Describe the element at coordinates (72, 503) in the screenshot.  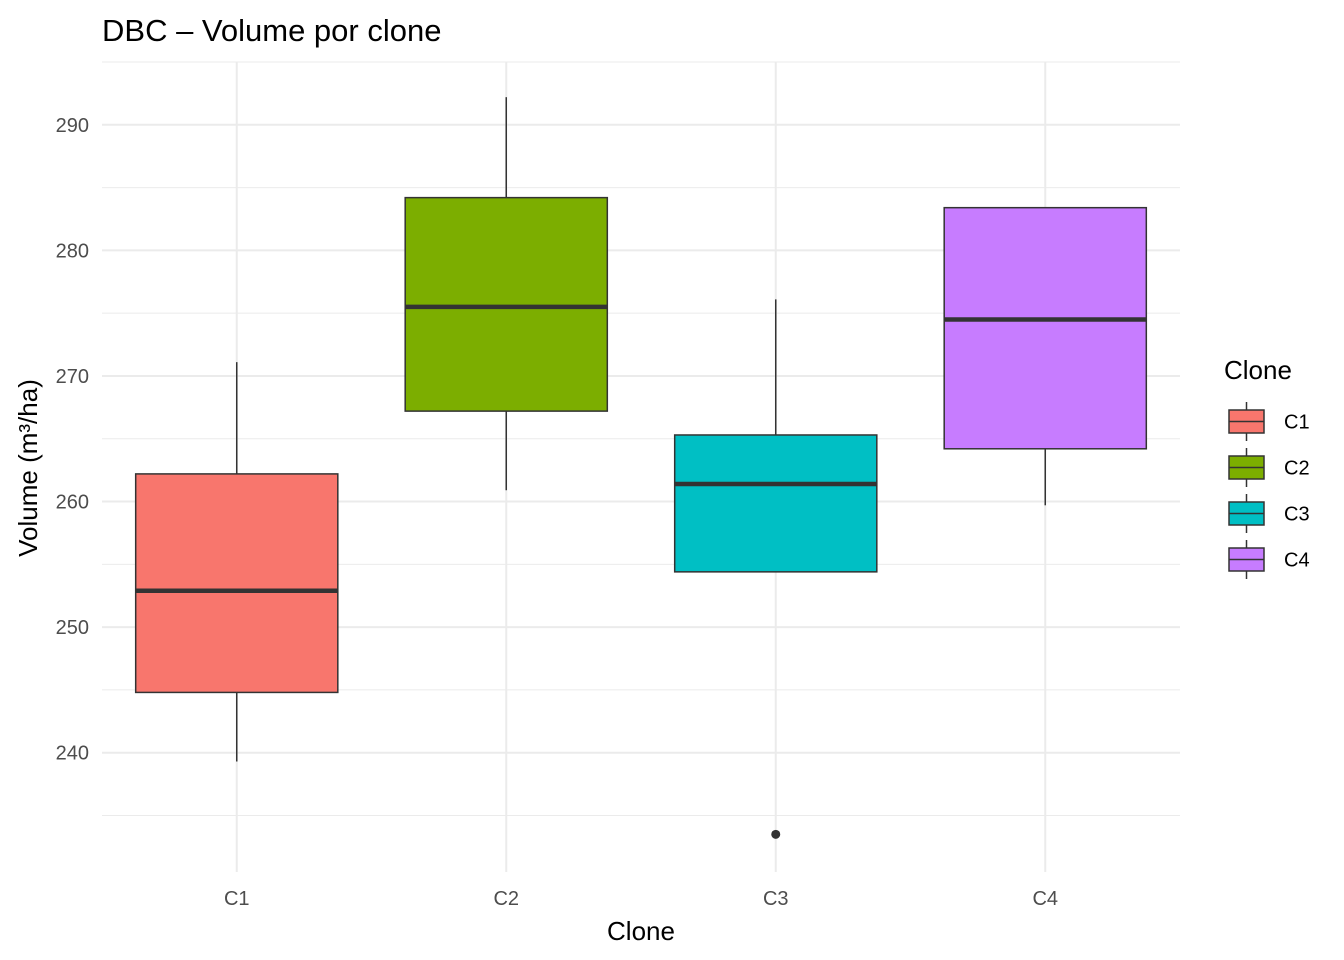
I see `y-tick-label: 260` at that location.